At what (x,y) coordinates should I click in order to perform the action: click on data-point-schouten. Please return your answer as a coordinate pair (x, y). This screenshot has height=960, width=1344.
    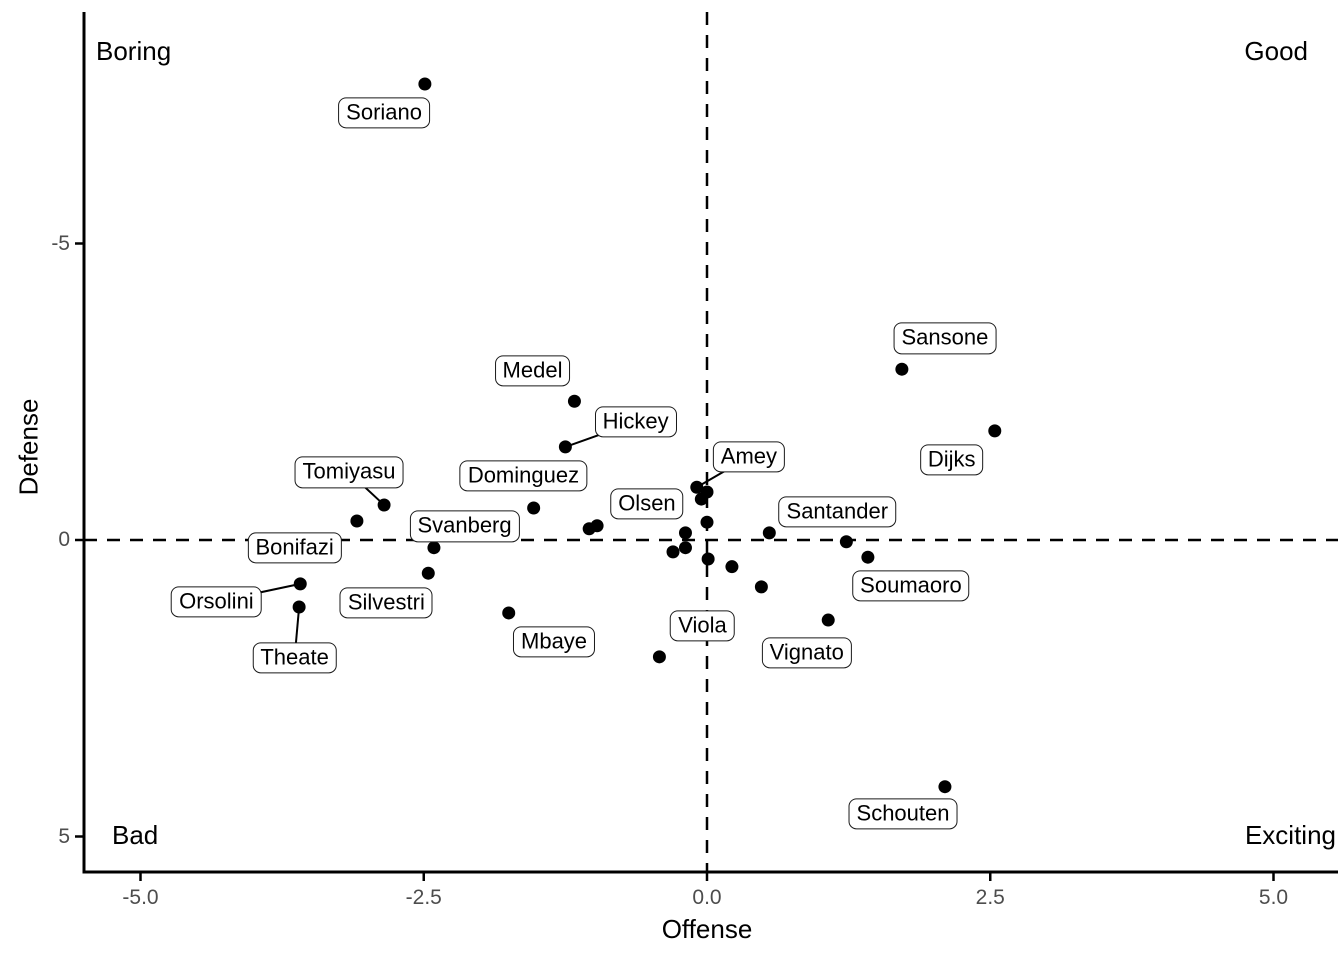
    Looking at the image, I should click on (945, 787).